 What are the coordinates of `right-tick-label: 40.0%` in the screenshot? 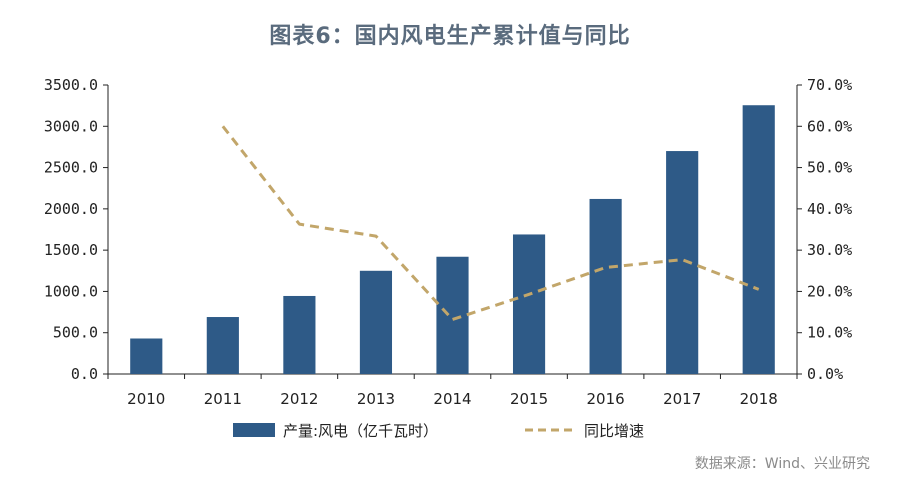 It's located at (829, 209).